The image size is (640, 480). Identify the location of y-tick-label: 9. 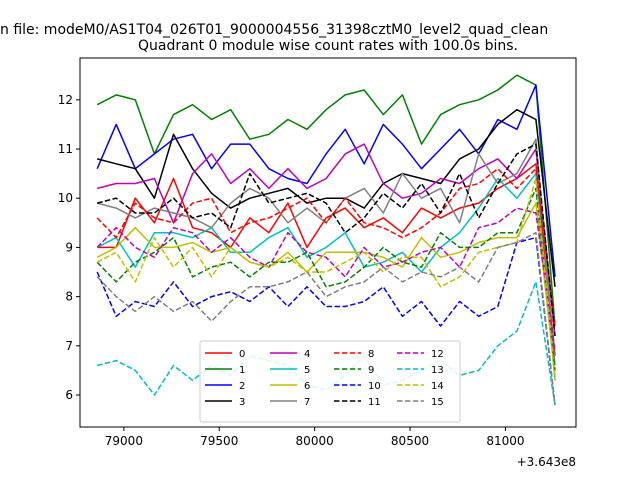
(69, 247).